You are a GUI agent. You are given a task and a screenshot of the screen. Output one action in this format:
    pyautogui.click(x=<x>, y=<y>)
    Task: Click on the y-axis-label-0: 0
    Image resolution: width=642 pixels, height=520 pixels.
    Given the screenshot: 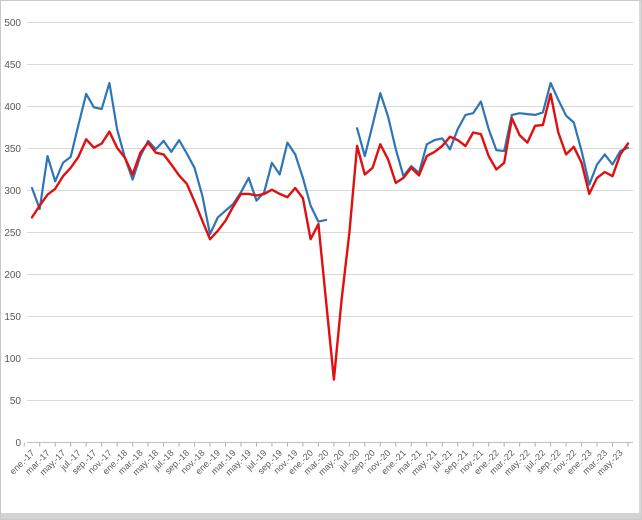 What is the action you would take?
    pyautogui.click(x=18, y=443)
    